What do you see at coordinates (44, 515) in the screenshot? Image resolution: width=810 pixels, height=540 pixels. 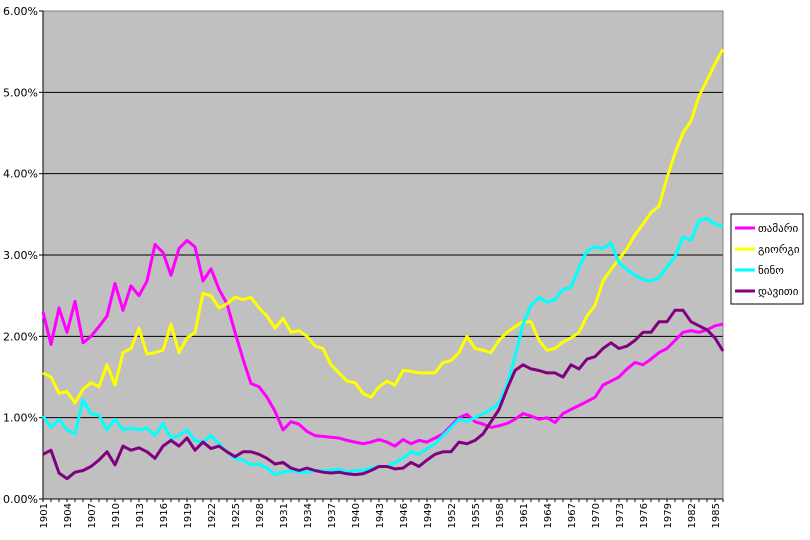 I see `x-tick-label: 1901` at bounding box center [44, 515].